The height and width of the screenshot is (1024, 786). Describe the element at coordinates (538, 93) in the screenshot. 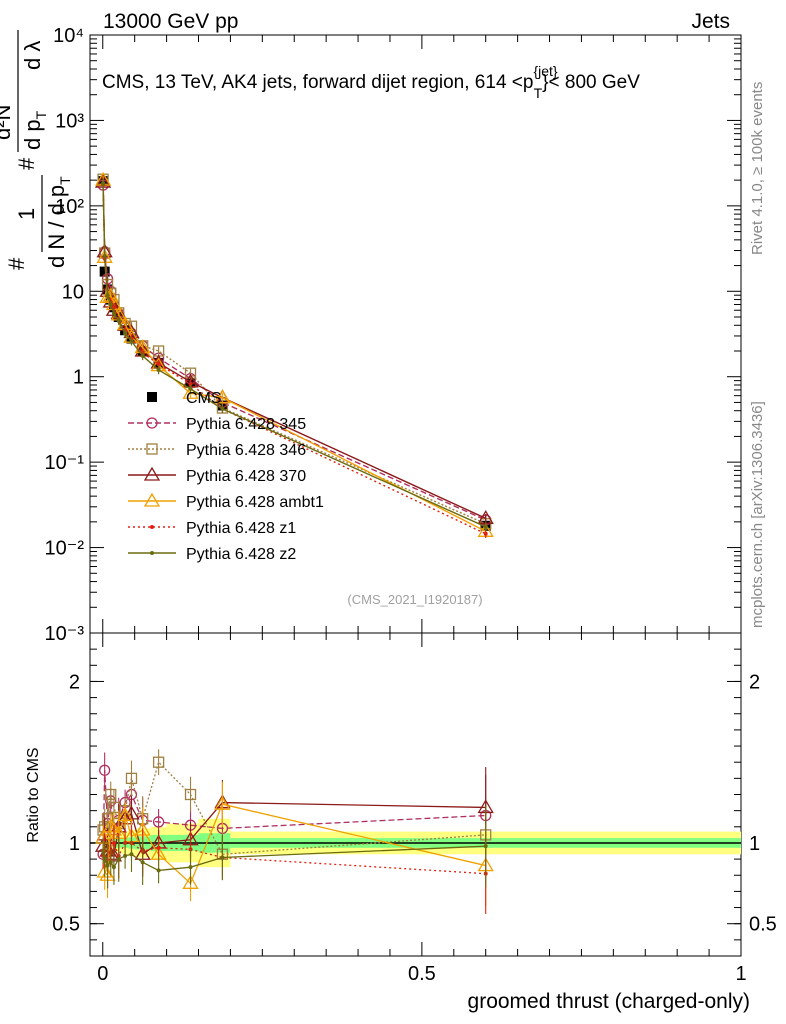

I see `title-sub: T` at that location.